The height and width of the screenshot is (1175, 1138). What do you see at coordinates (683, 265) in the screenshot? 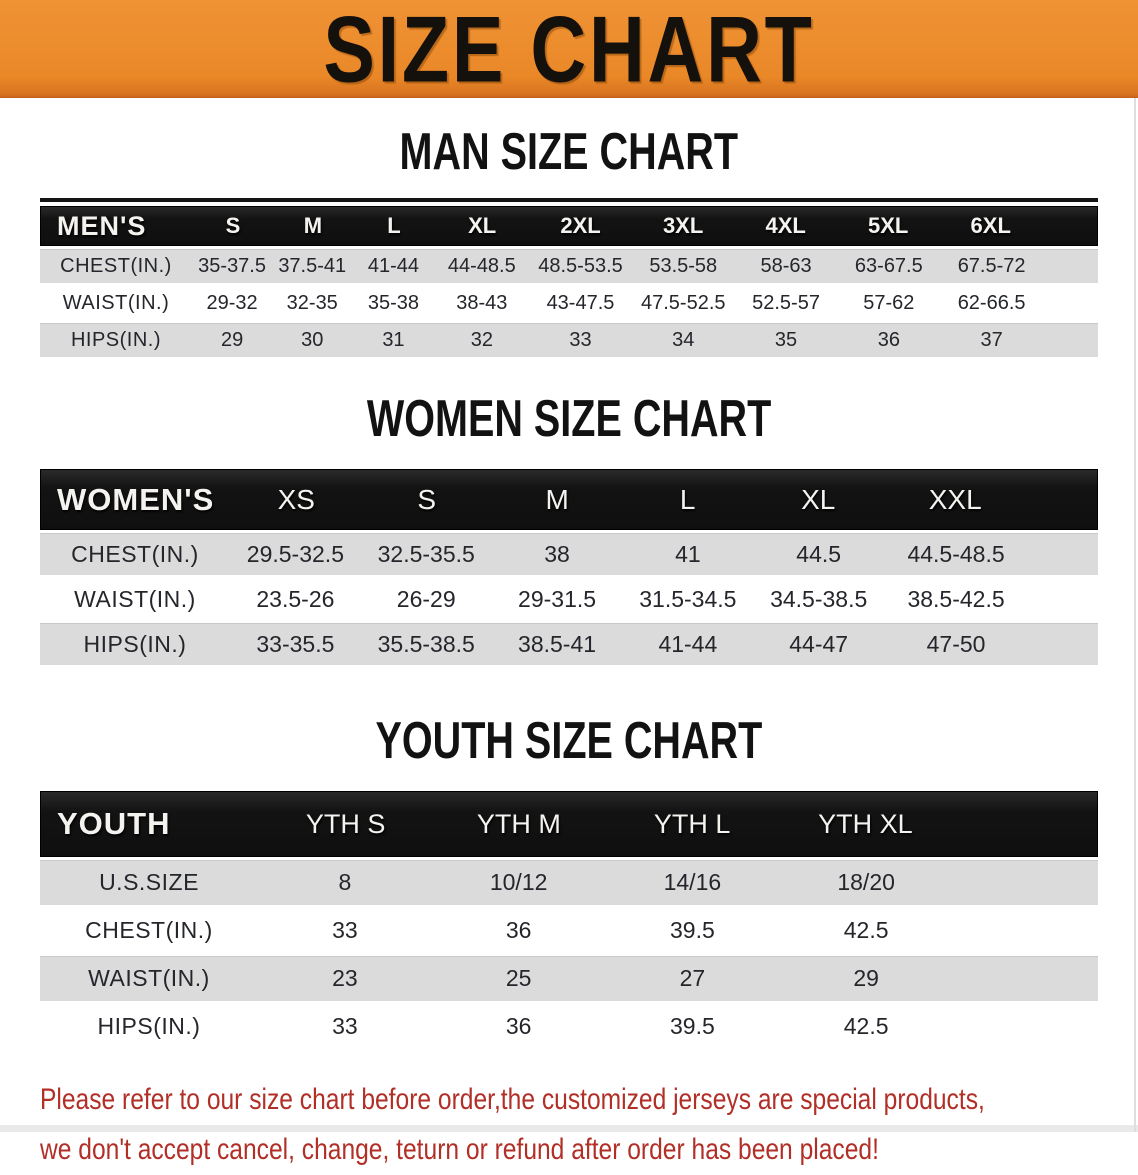
I see `value-cell: 53.5-58` at bounding box center [683, 265].